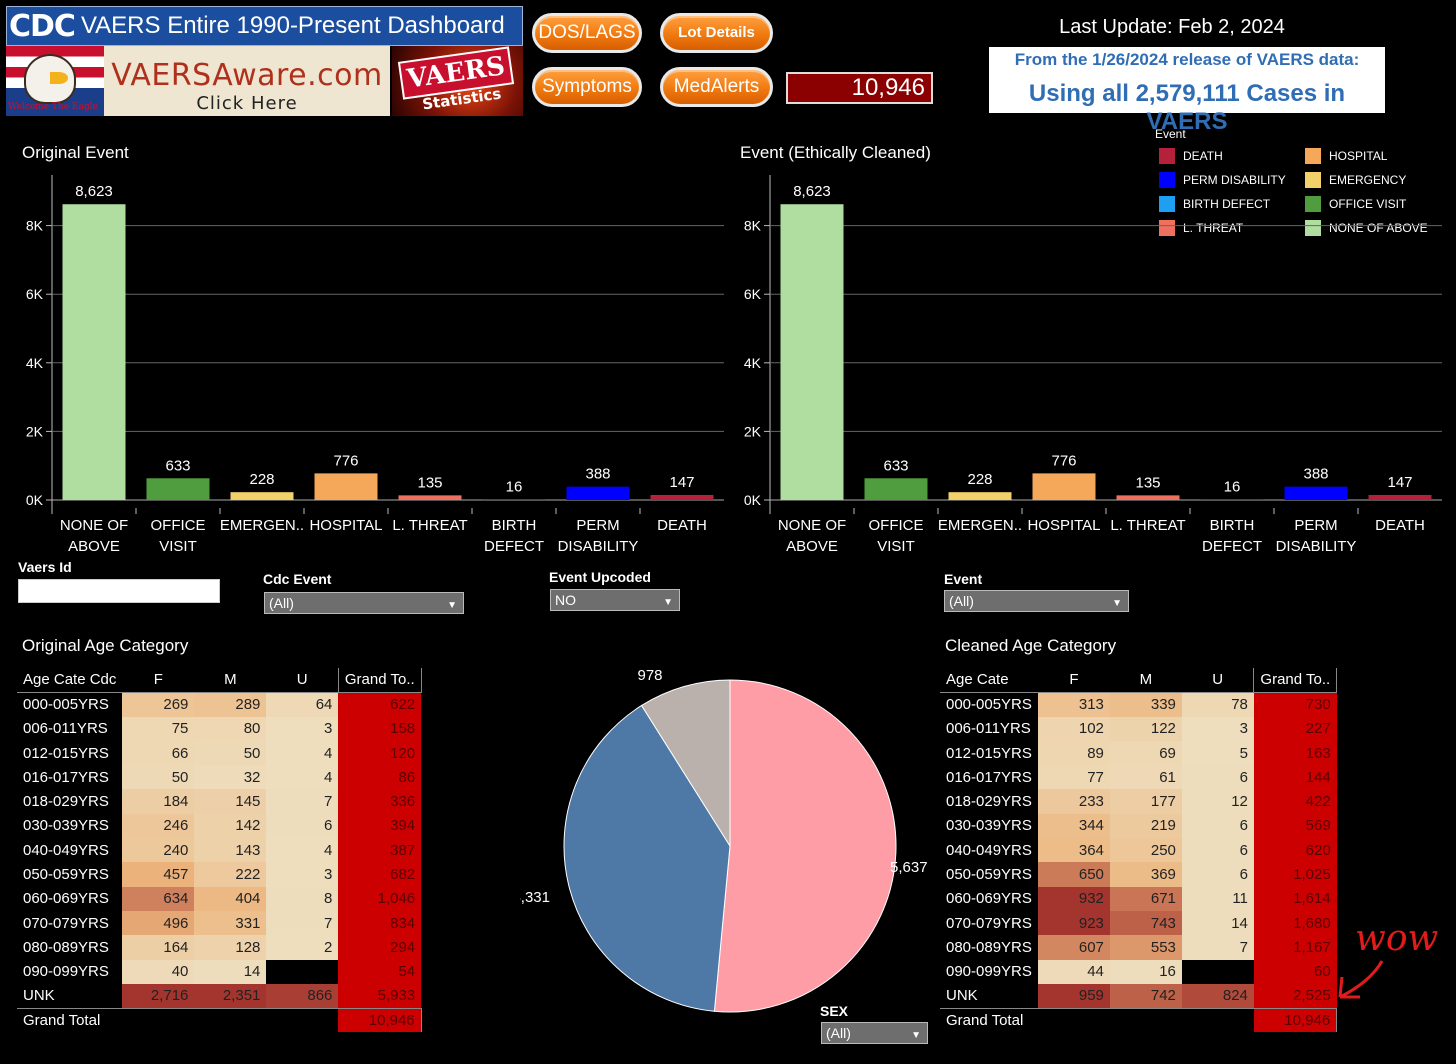 This screenshot has height=1064, width=1456. I want to click on count-cell: 457, so click(158, 874).